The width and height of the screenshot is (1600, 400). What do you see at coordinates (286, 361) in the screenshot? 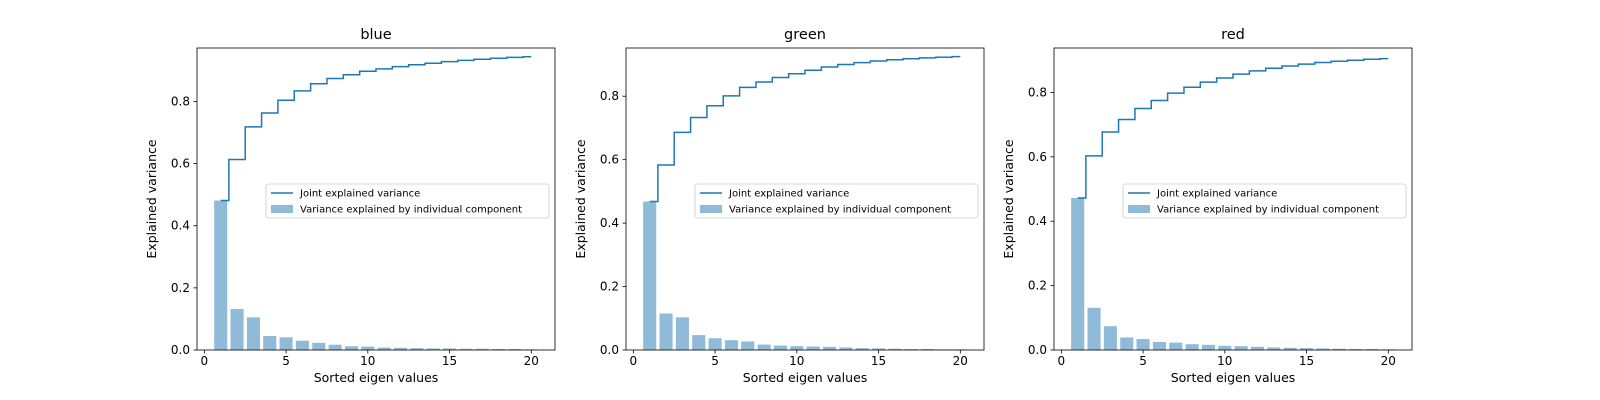
I see `x-tick-label: 5` at bounding box center [286, 361].